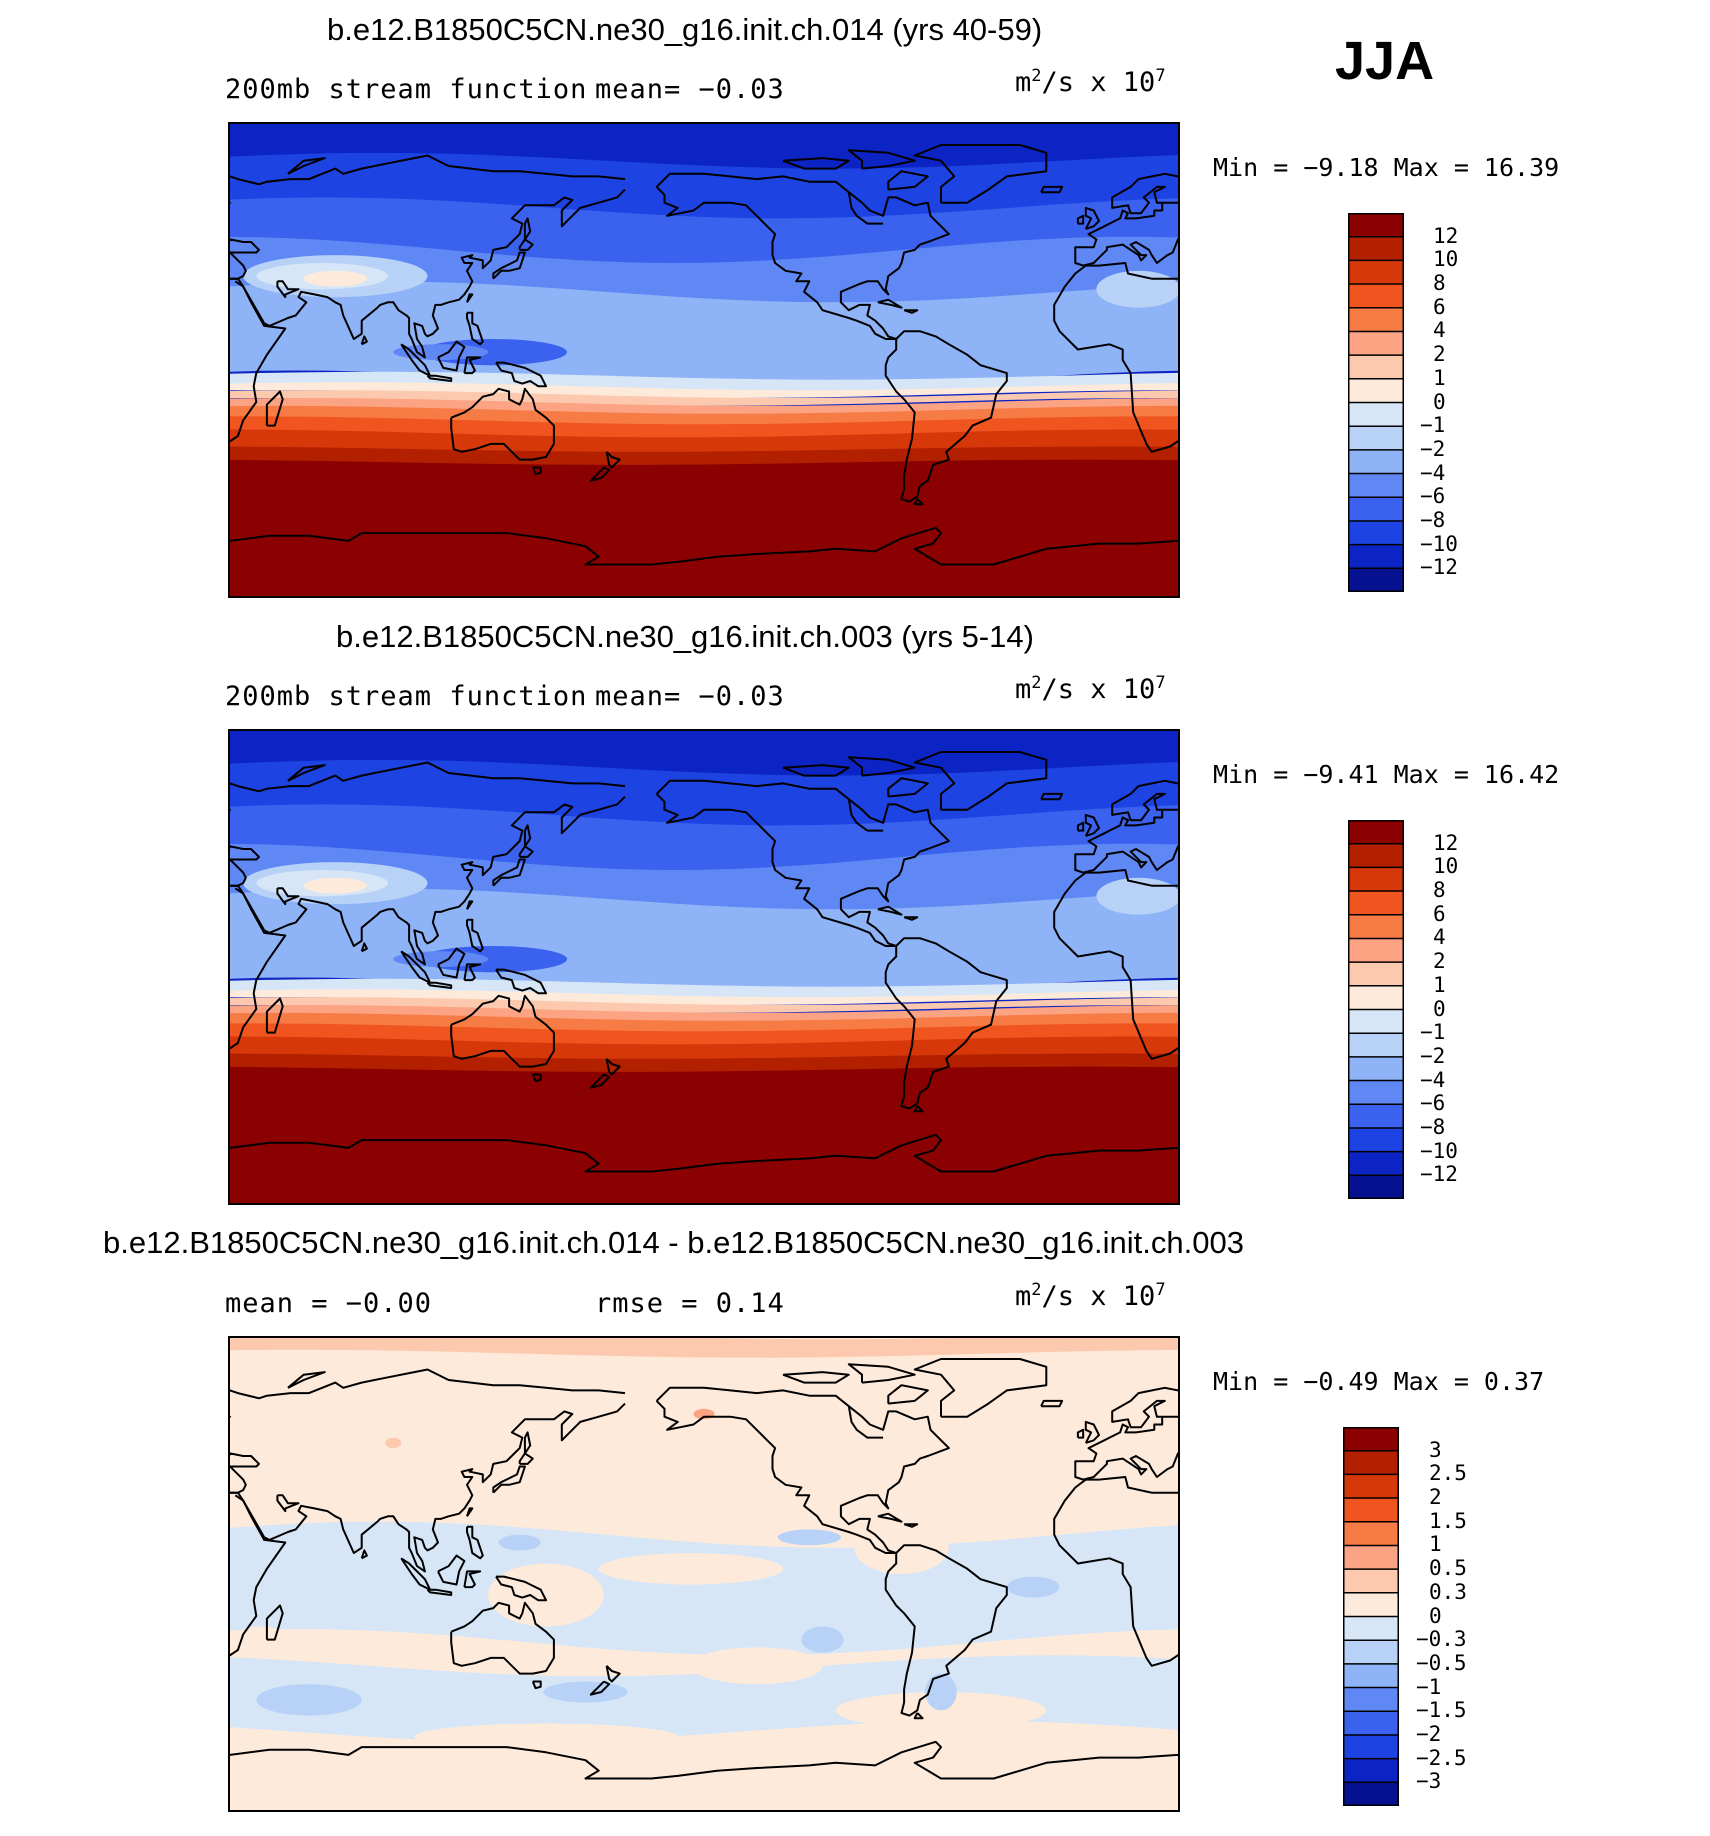 The image size is (1710, 1836). I want to click on colorbar-label: 1.5, so click(1448, 1520).